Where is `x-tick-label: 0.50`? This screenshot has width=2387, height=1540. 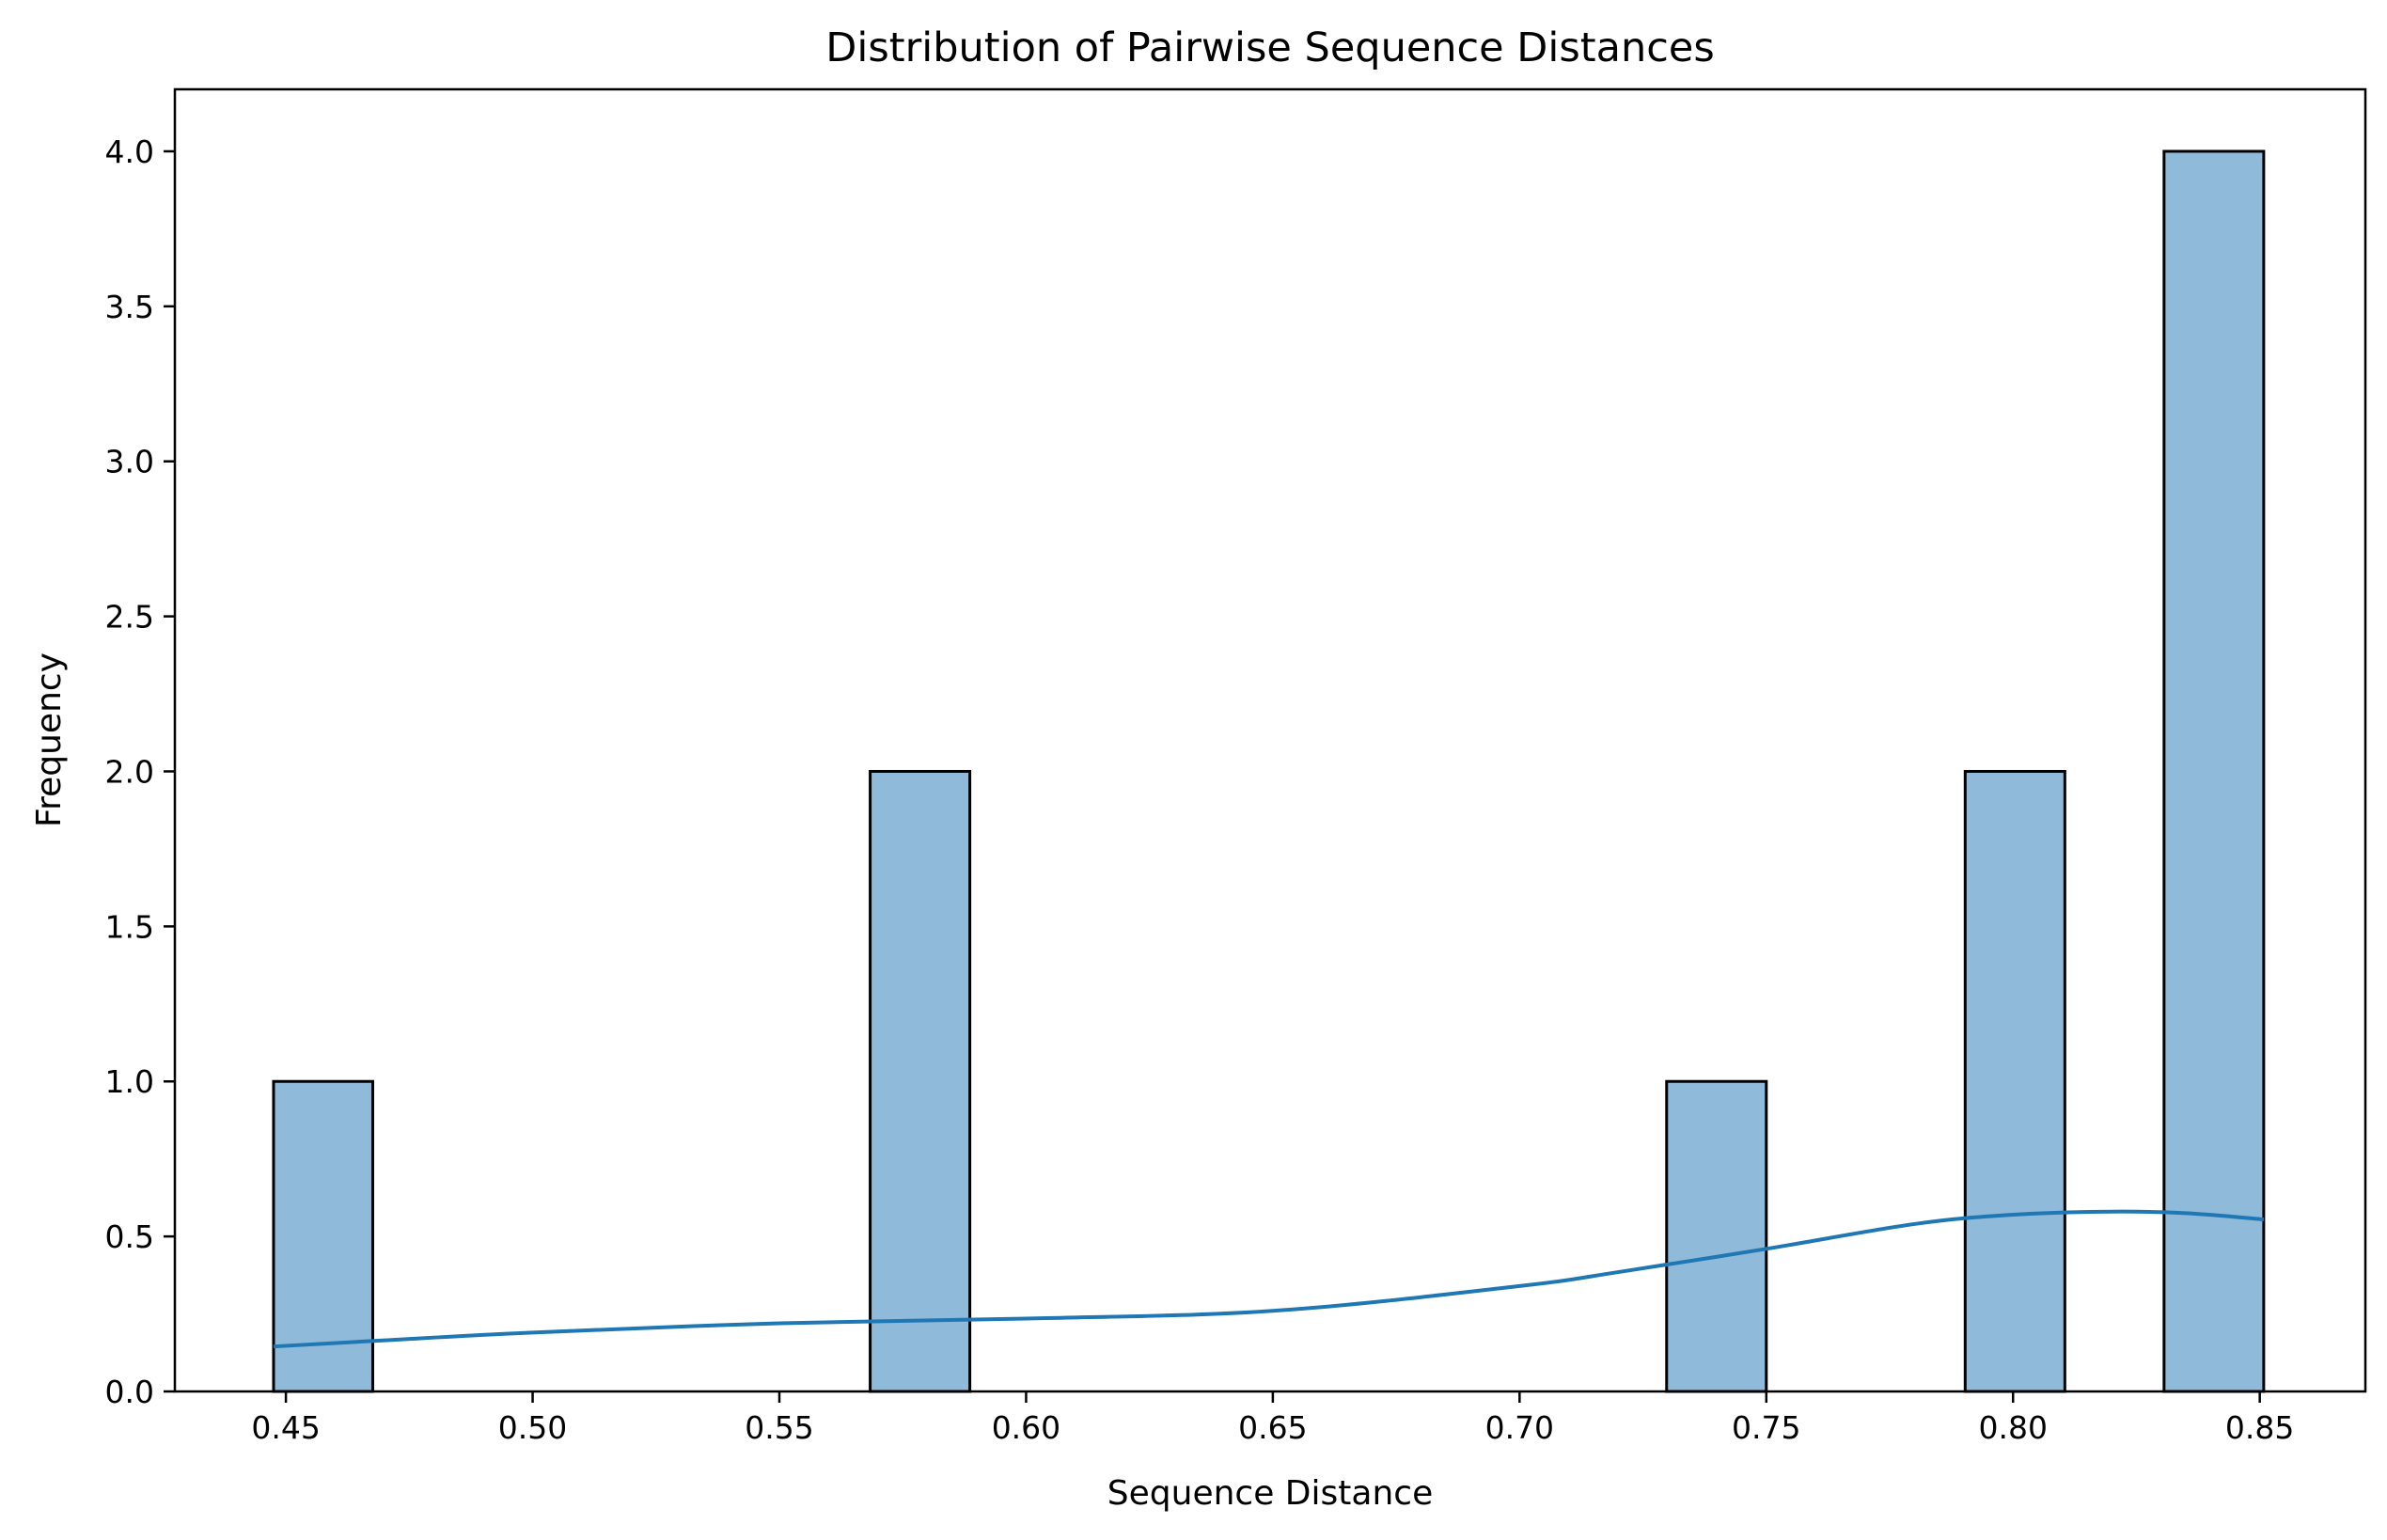
x-tick-label: 0.50 is located at coordinates (532, 1428).